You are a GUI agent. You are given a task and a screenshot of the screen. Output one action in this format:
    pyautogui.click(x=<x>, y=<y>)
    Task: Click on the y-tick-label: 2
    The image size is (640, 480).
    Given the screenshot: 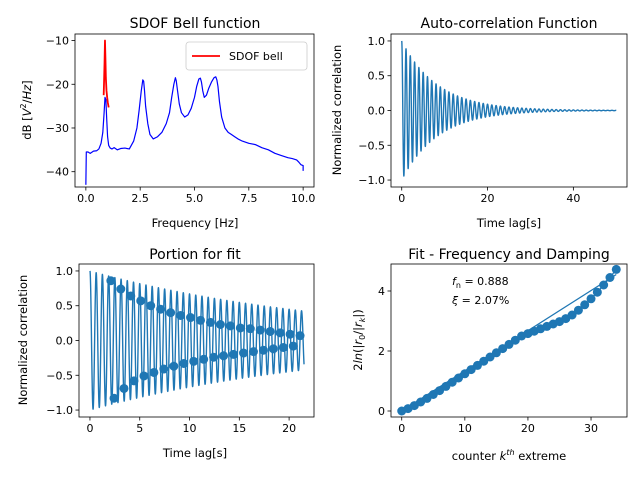 What is the action you would take?
    pyautogui.click(x=381, y=351)
    